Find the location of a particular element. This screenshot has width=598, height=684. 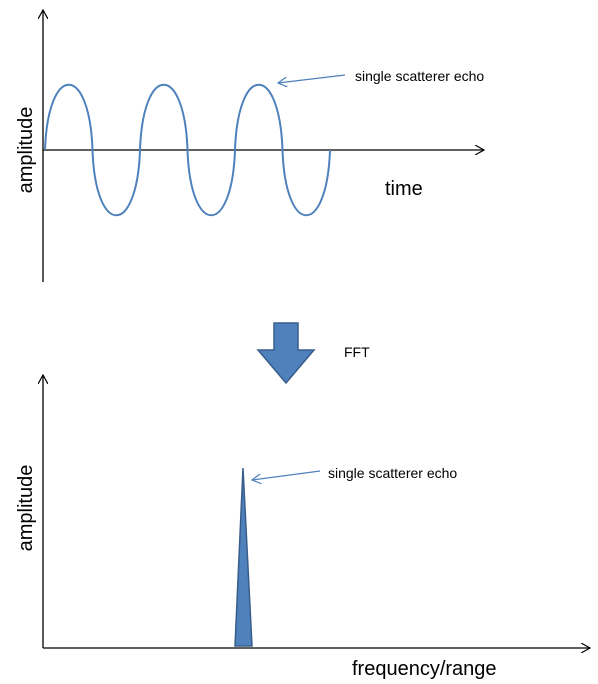

x-label: frequency/range is located at coordinates (424, 669).